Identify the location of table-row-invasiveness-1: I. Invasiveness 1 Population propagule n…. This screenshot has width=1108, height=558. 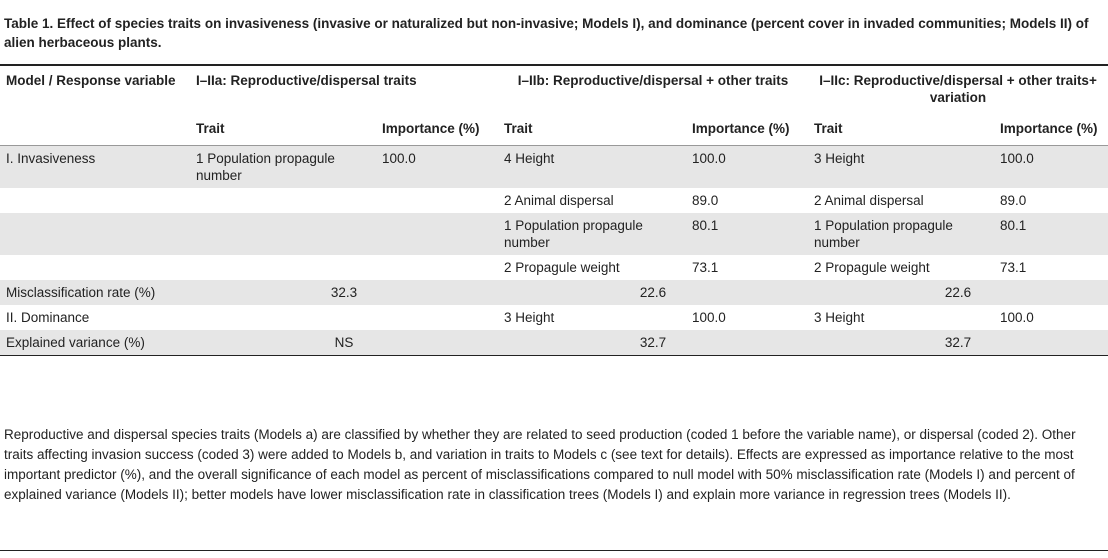
(554, 166).